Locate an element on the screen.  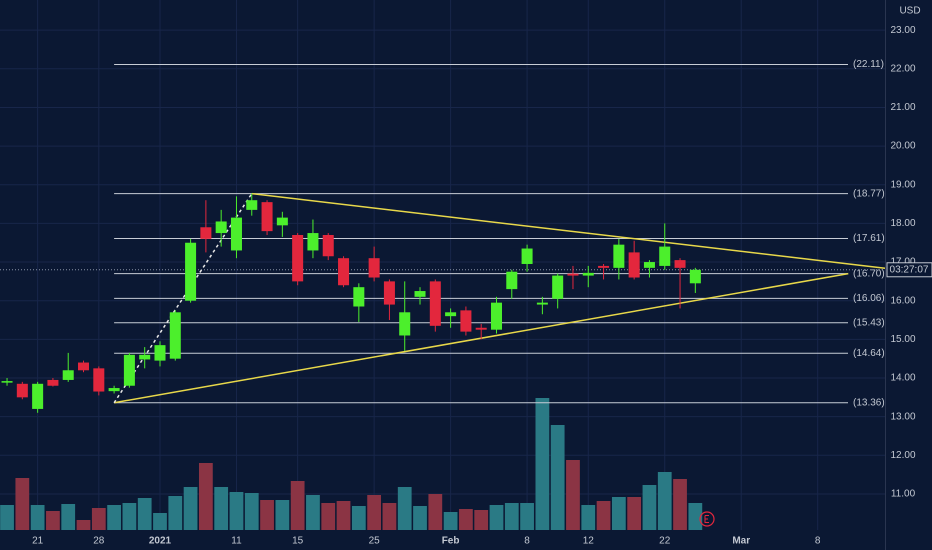
x-tick-label: 2021 is located at coordinates (160, 541).